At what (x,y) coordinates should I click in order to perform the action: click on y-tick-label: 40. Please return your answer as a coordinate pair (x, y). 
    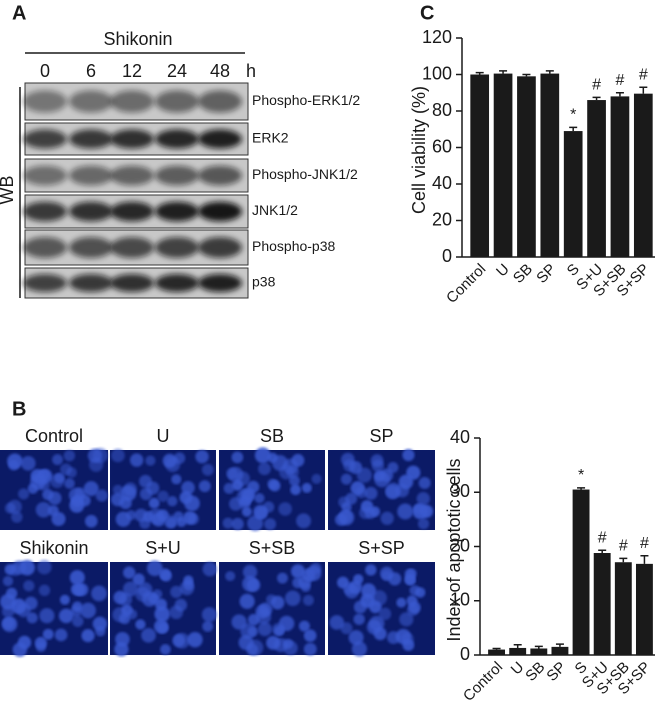
    Looking at the image, I should click on (460, 437).